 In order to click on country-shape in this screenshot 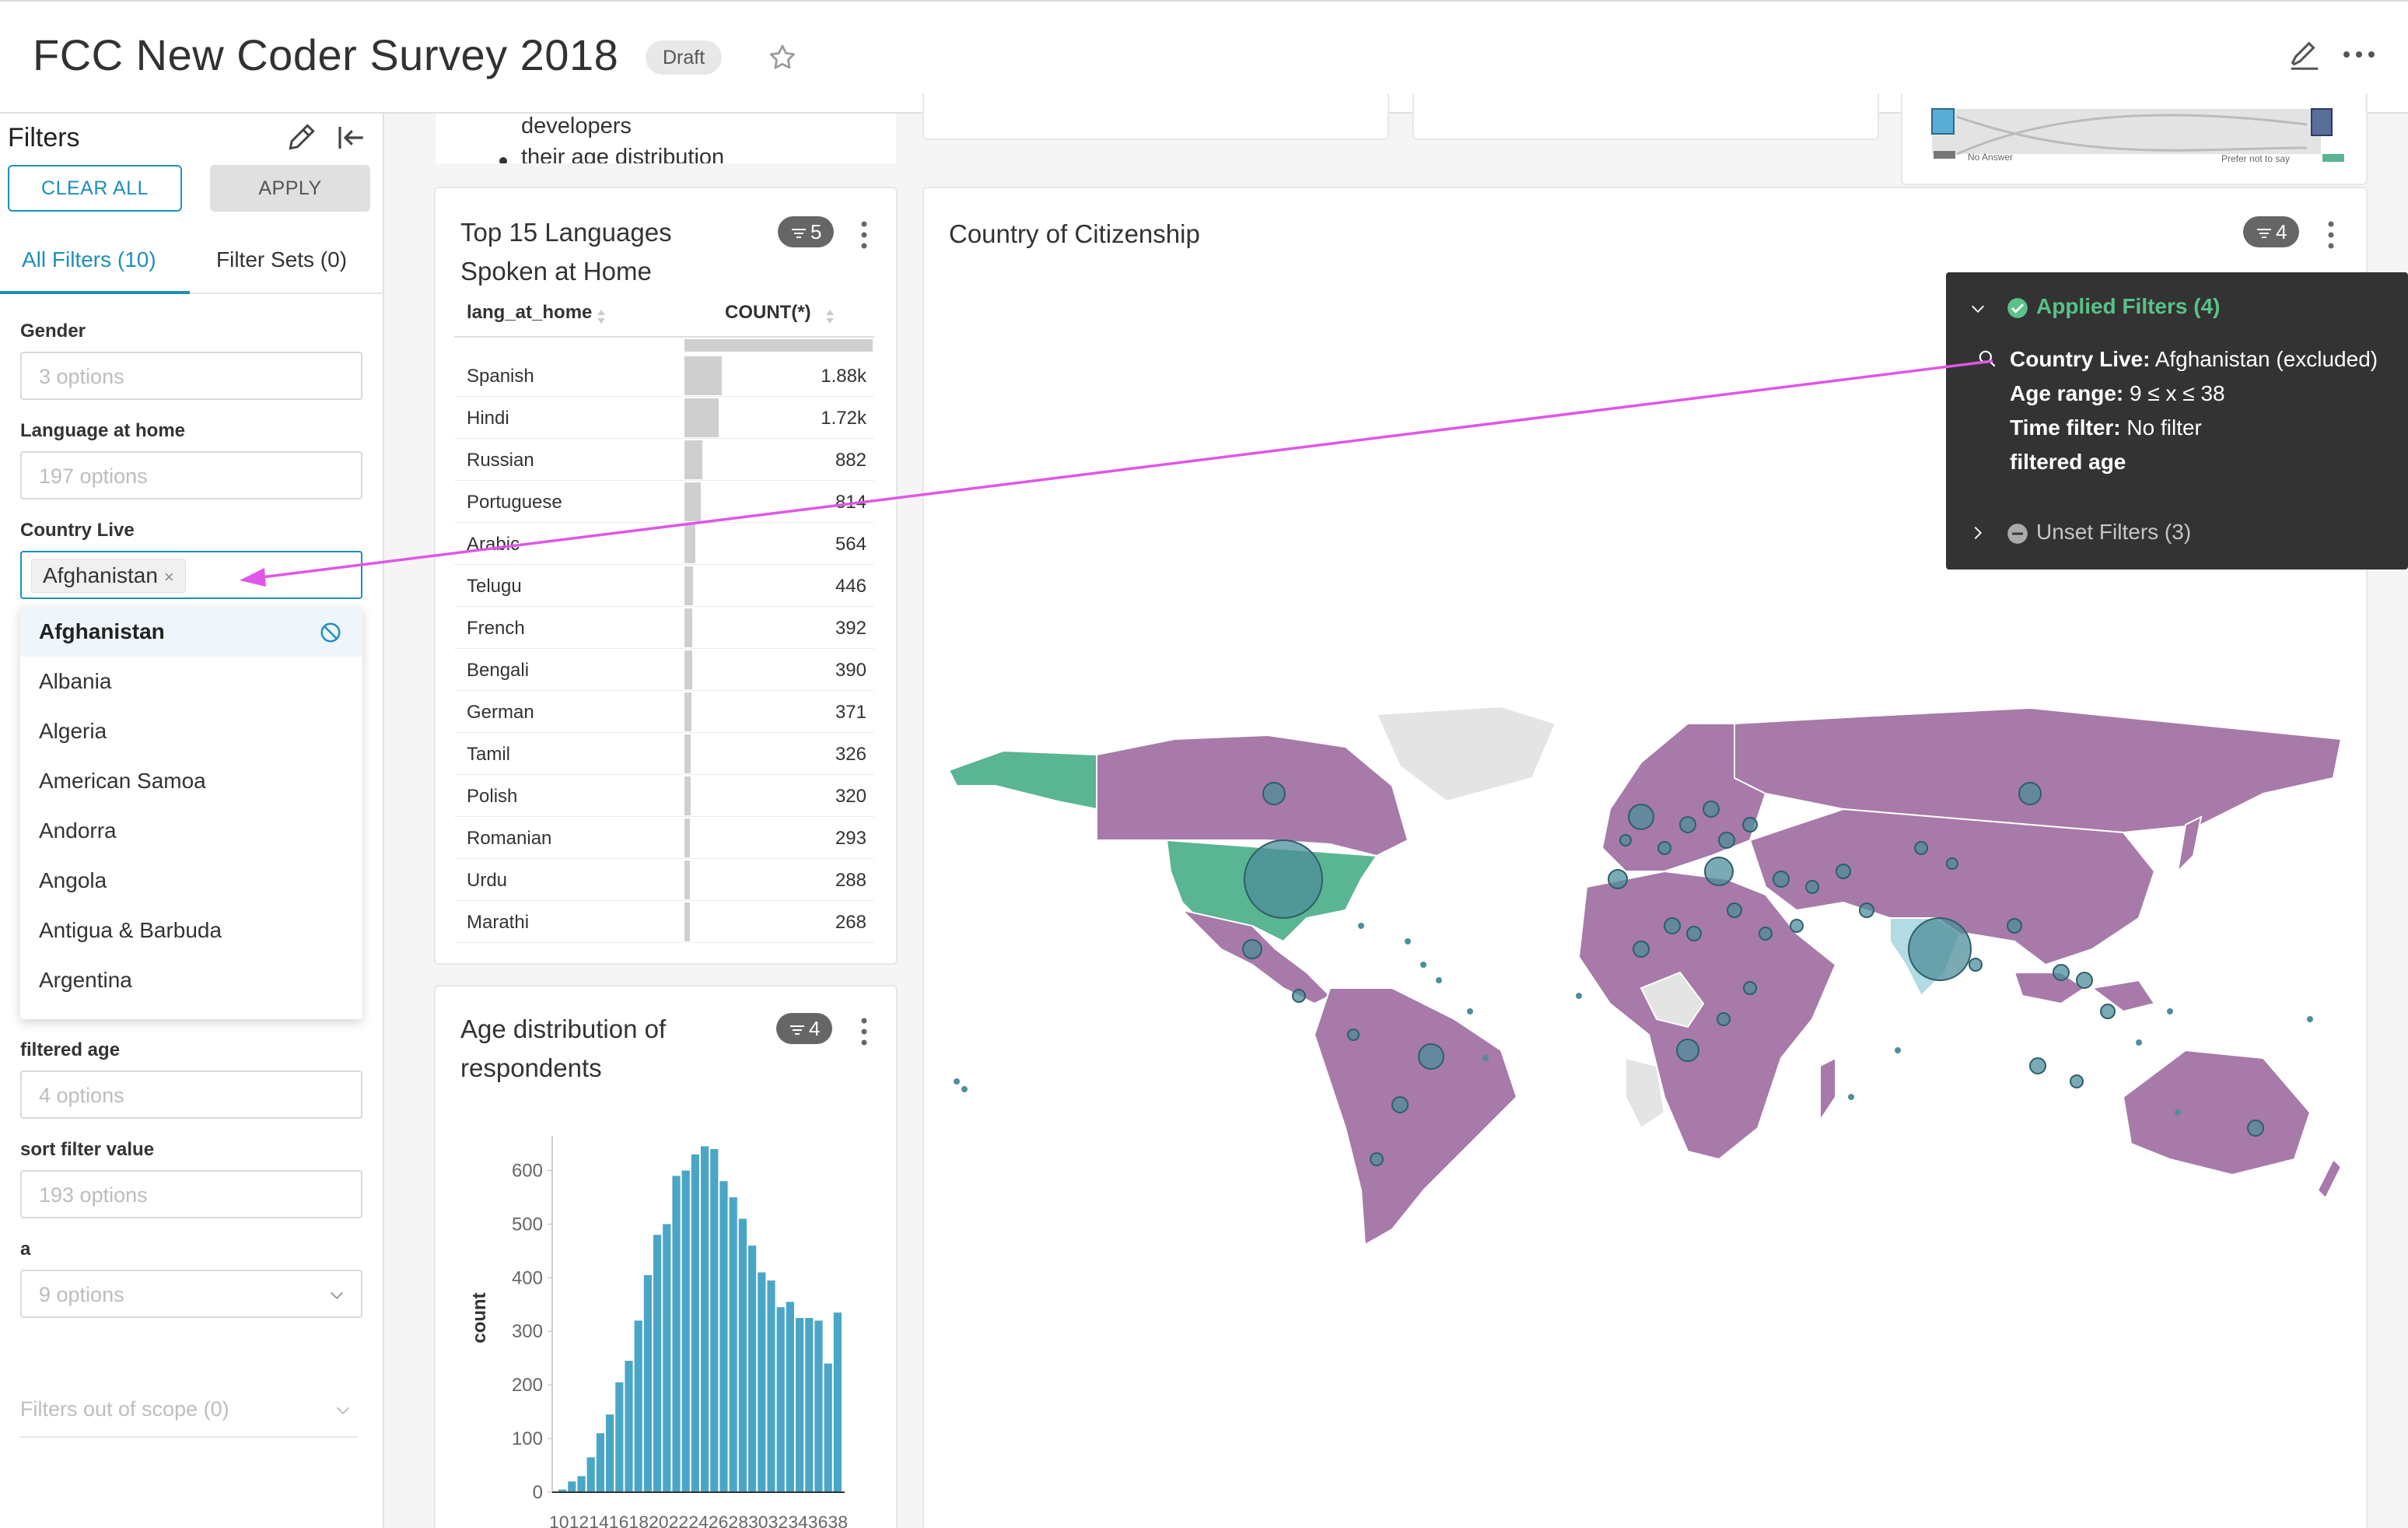, I will do `click(1466, 754)`.